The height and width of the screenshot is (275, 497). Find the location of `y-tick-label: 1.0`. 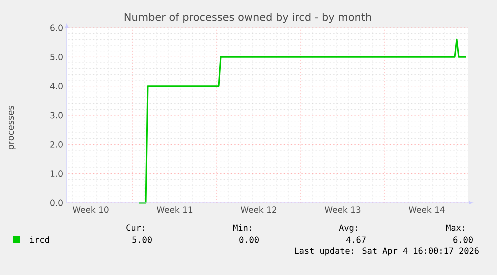

y-tick-label: 1.0 is located at coordinates (56, 174).